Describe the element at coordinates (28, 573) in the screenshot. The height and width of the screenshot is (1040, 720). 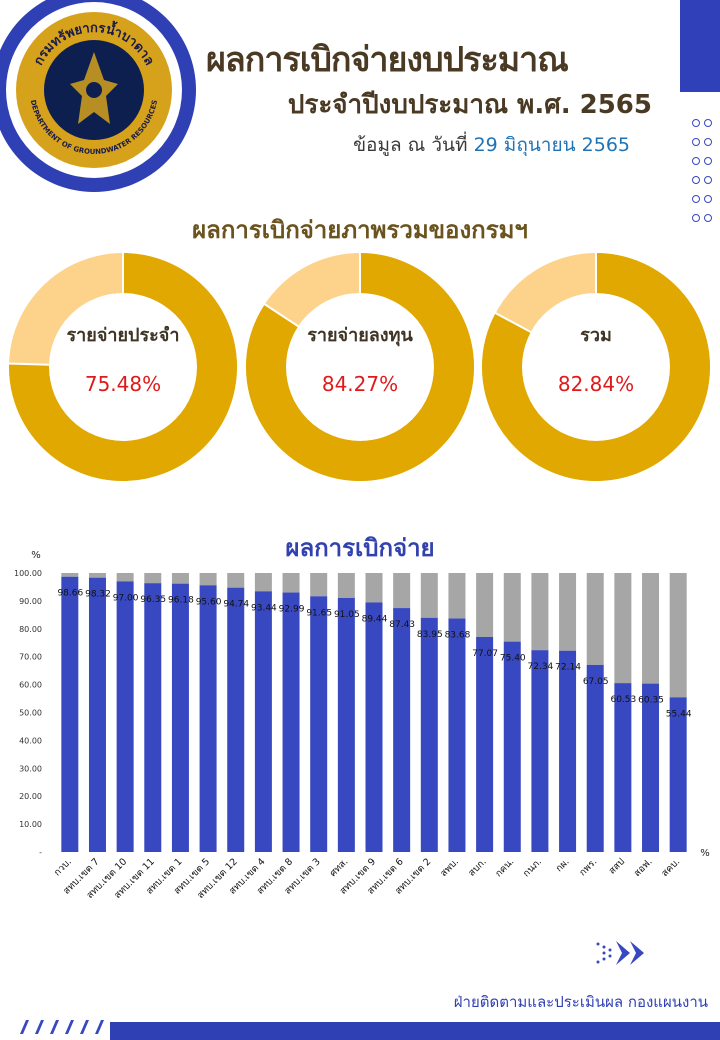
I see `y-tick-label: 100.00` at that location.